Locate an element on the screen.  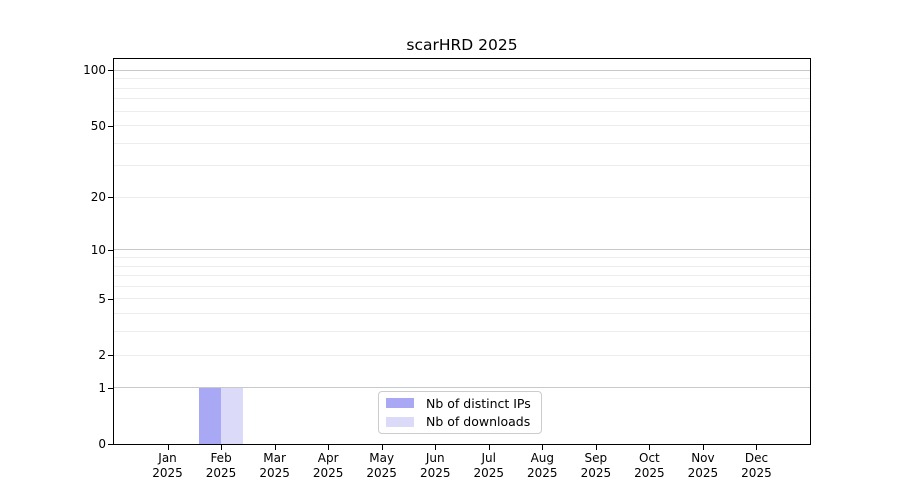
y-tick-label-100: 100 is located at coordinates (94, 70).